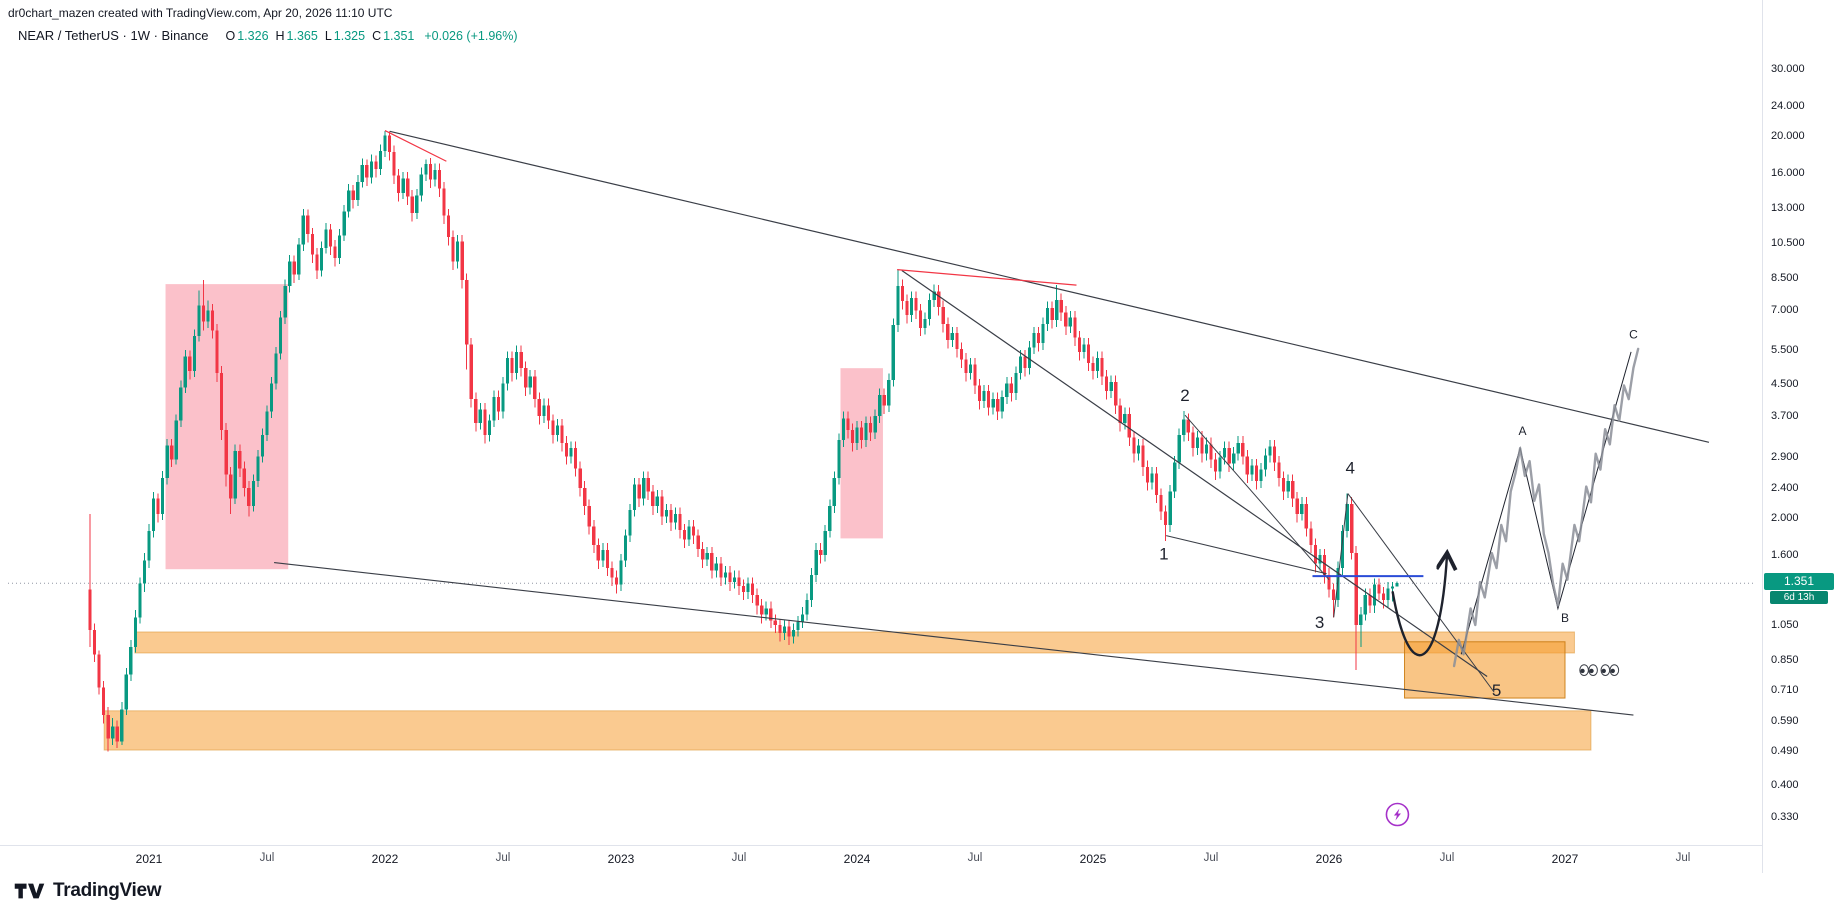 The image size is (1835, 917). I want to click on time-tick-2022: 2022, so click(385, 859).